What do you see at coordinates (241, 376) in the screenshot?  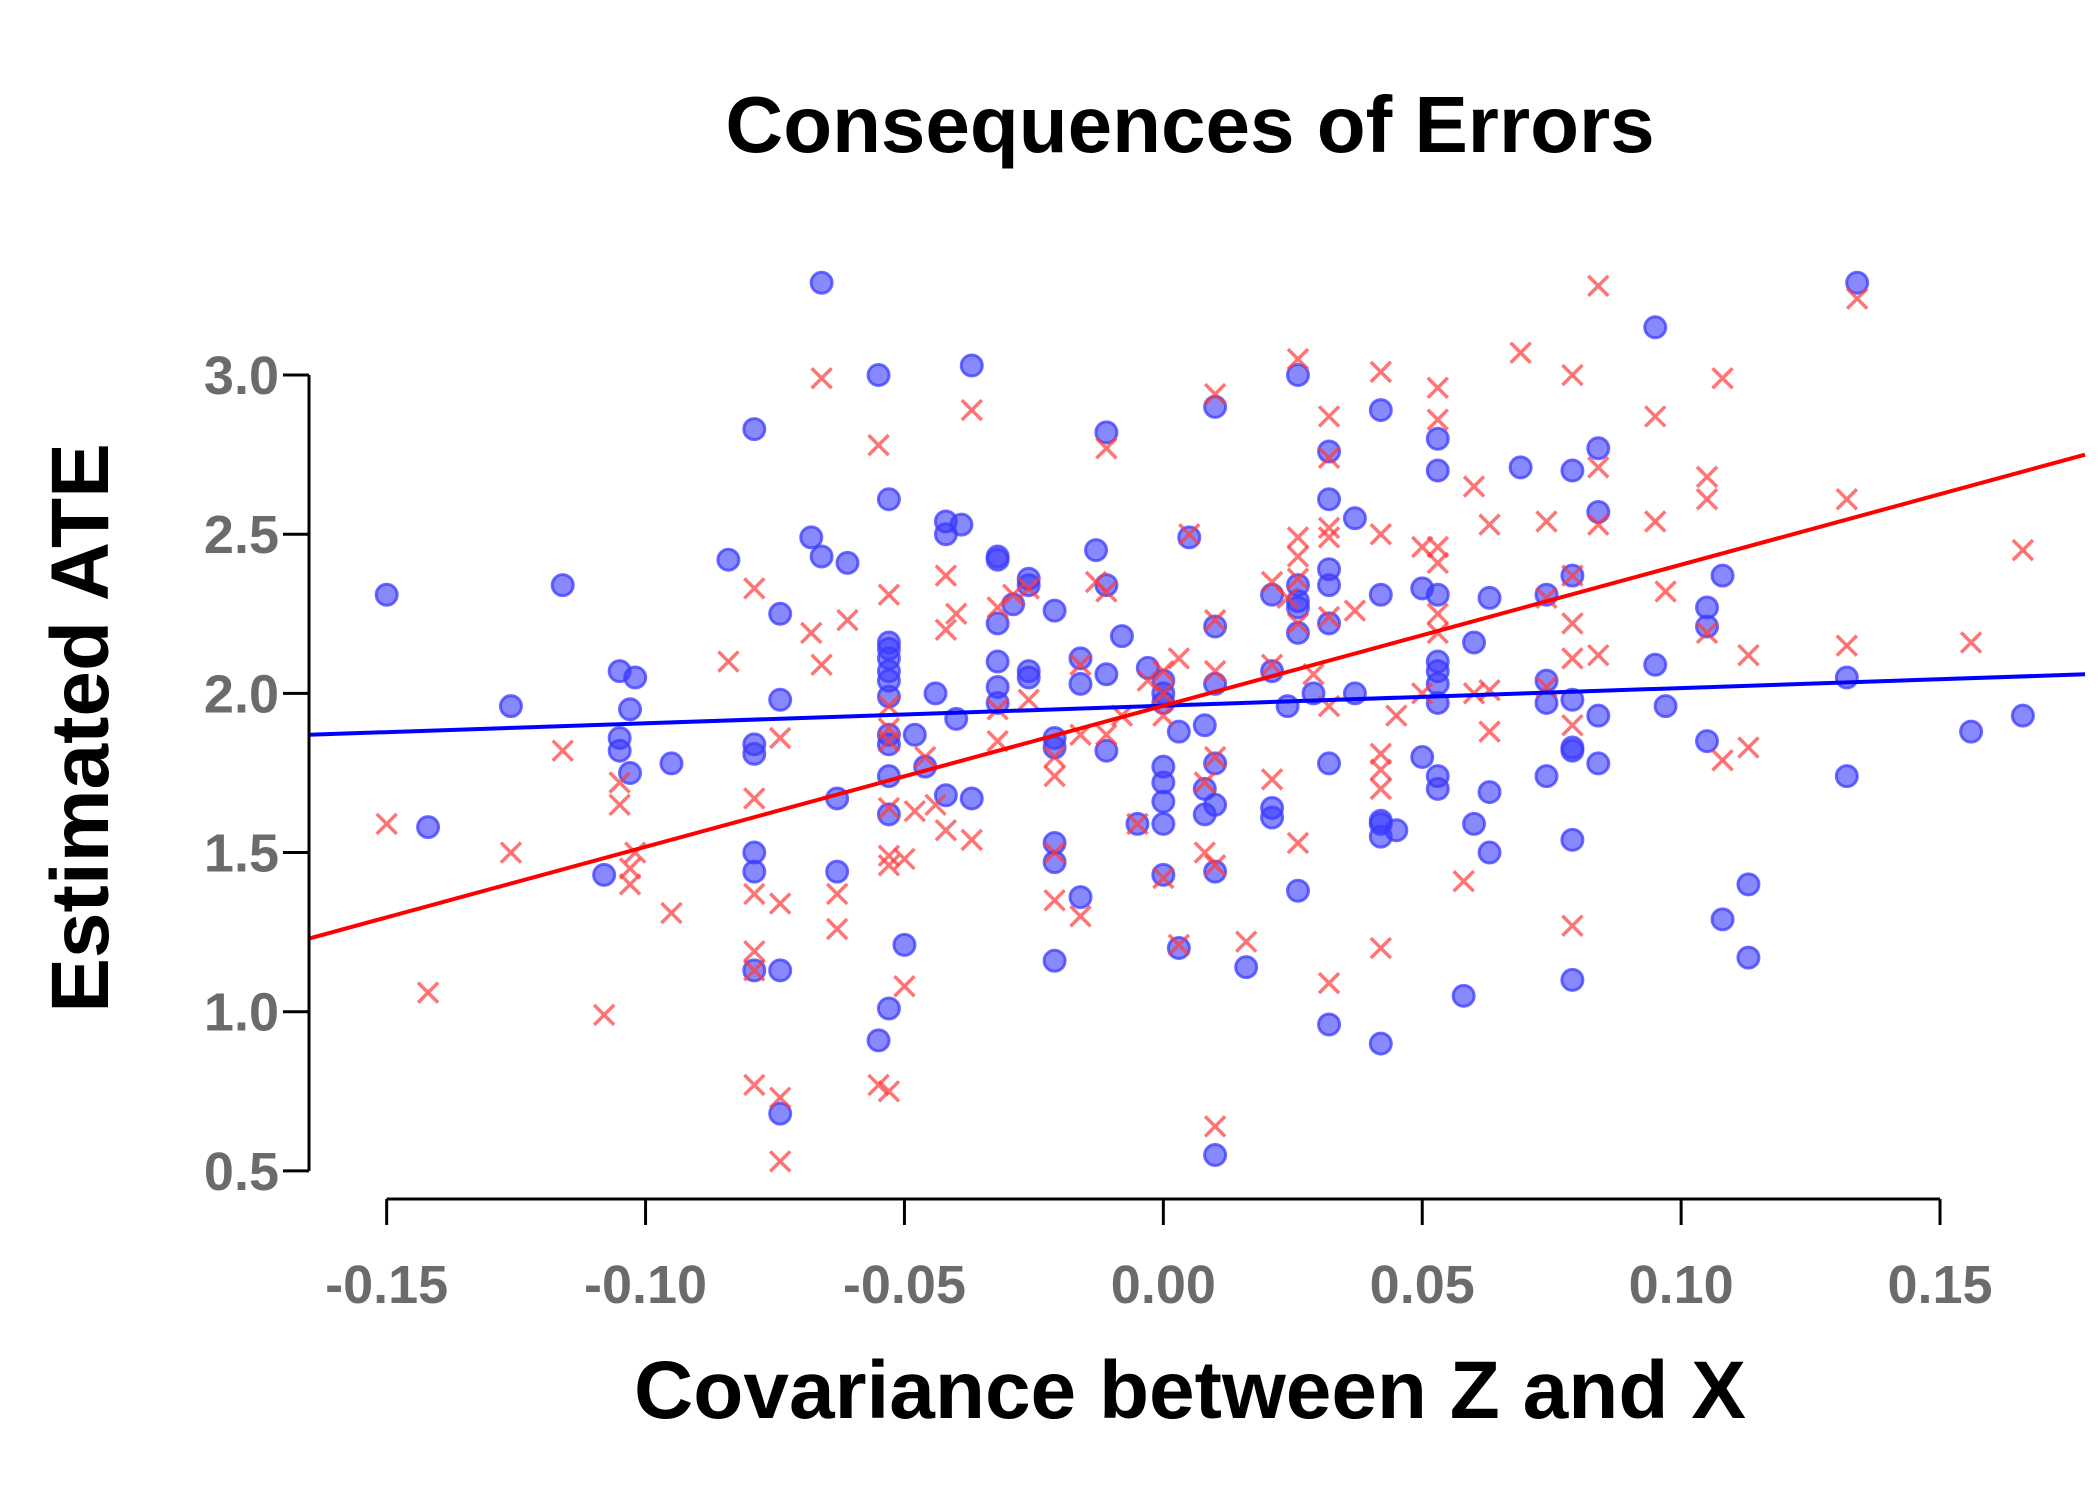 I see `y-tick-label: 3.0` at bounding box center [241, 376].